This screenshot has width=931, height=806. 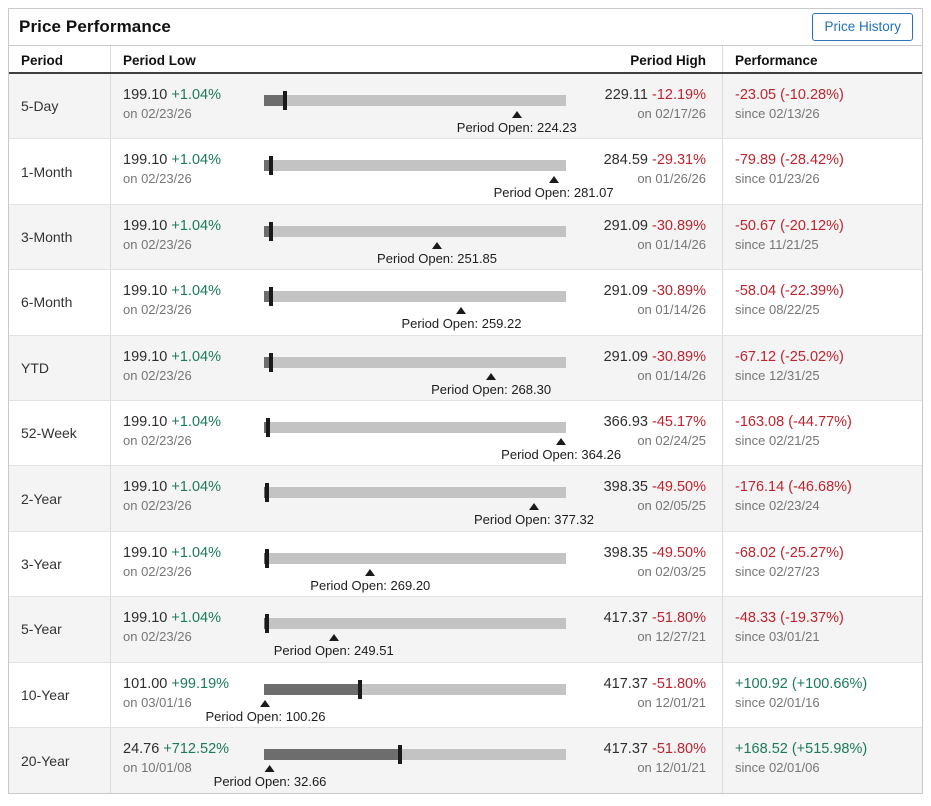 What do you see at coordinates (822, 629) in the screenshot?
I see `performance-cell: -48.33 (-19.37%) since 03/01/21` at bounding box center [822, 629].